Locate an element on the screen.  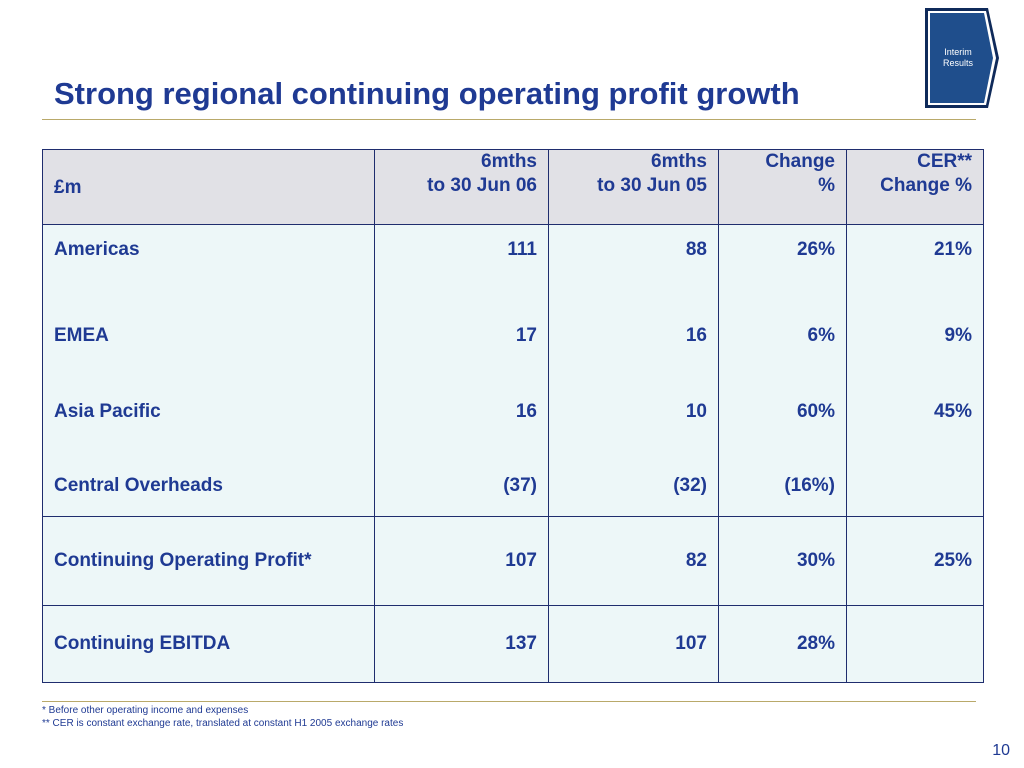
cell-change: 28% is located at coordinates (782, 644).